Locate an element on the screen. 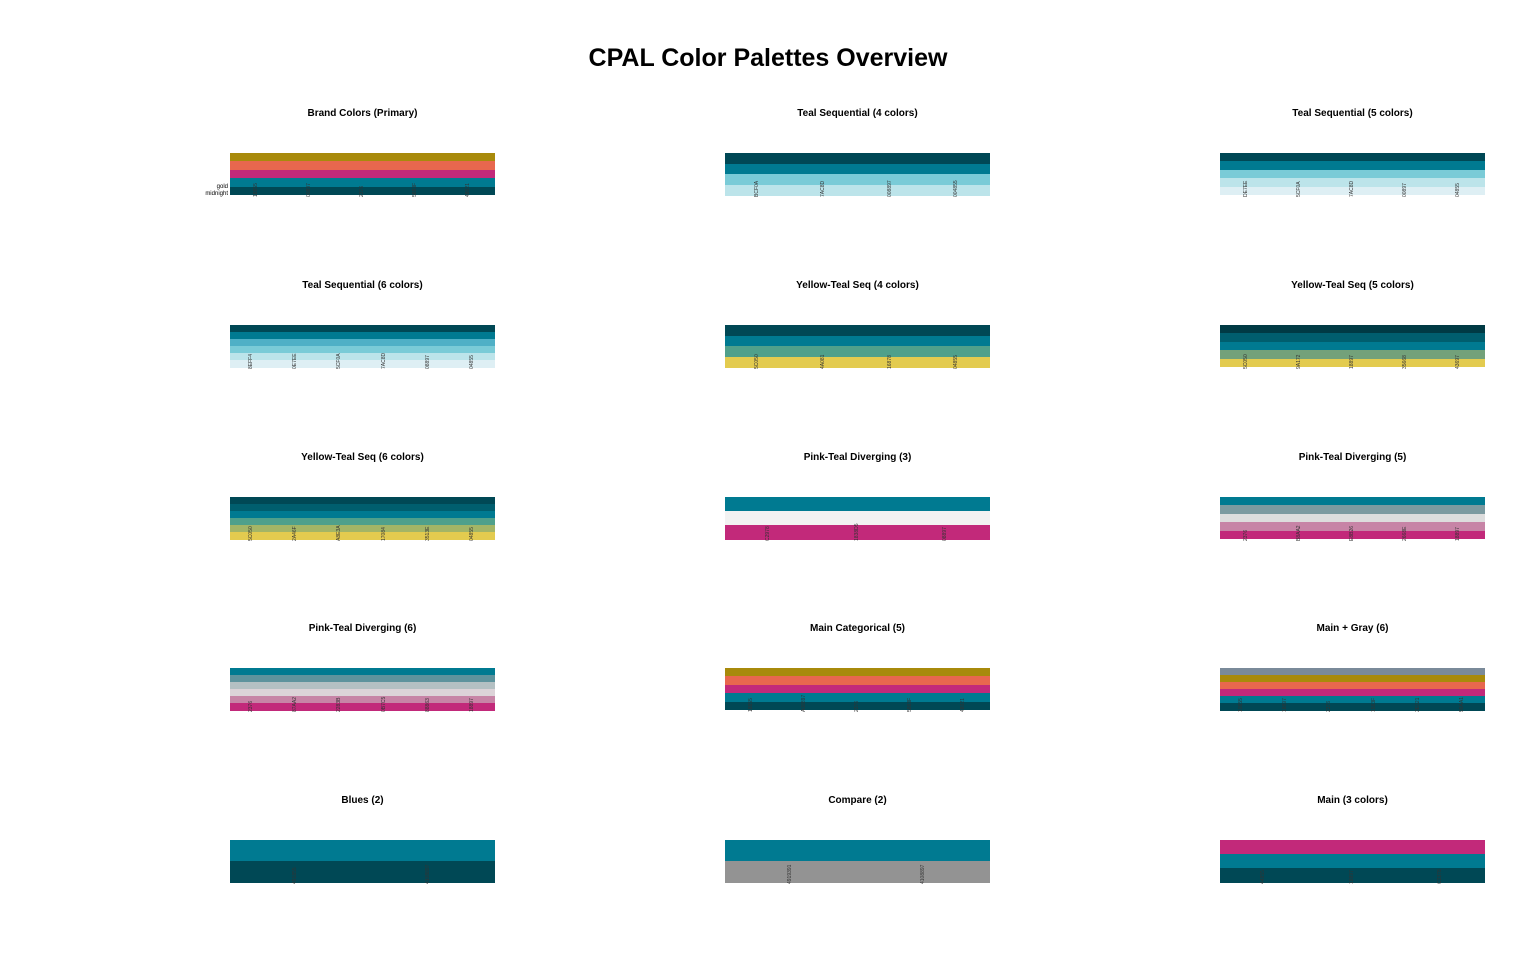 Image resolution: width=1536 pixels, height=960 pixels. palette-swatch: DE7EE 5CF0A 7AC8D 00897 04855 is located at coordinates (1352, 175).